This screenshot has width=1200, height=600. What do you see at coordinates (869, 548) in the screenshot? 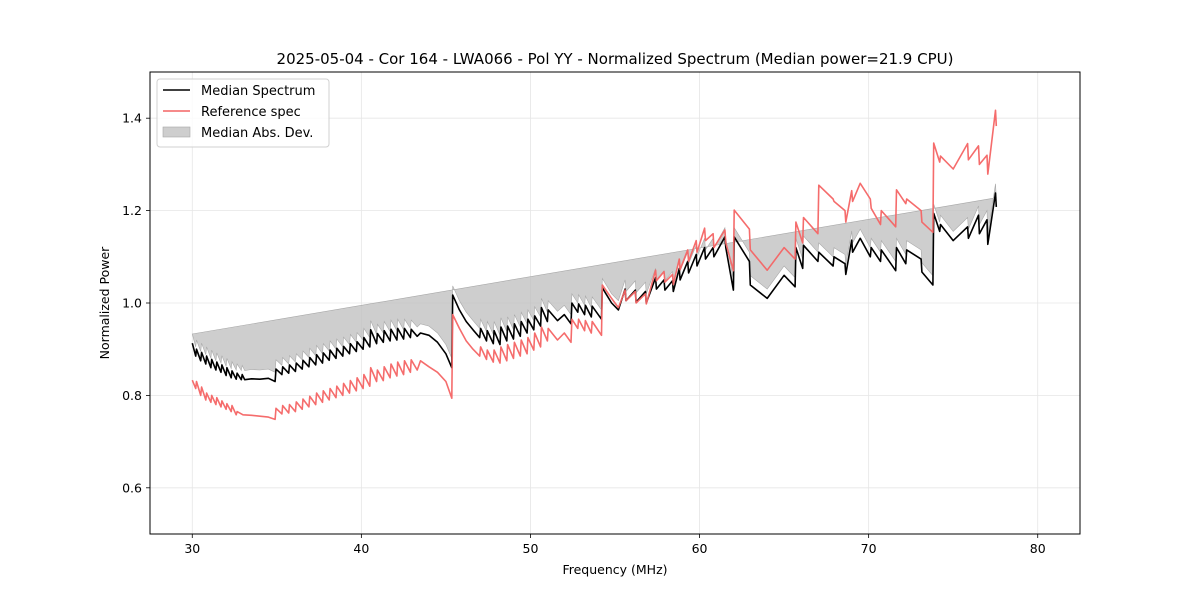
I see `x-tick-label: 70` at bounding box center [869, 548].